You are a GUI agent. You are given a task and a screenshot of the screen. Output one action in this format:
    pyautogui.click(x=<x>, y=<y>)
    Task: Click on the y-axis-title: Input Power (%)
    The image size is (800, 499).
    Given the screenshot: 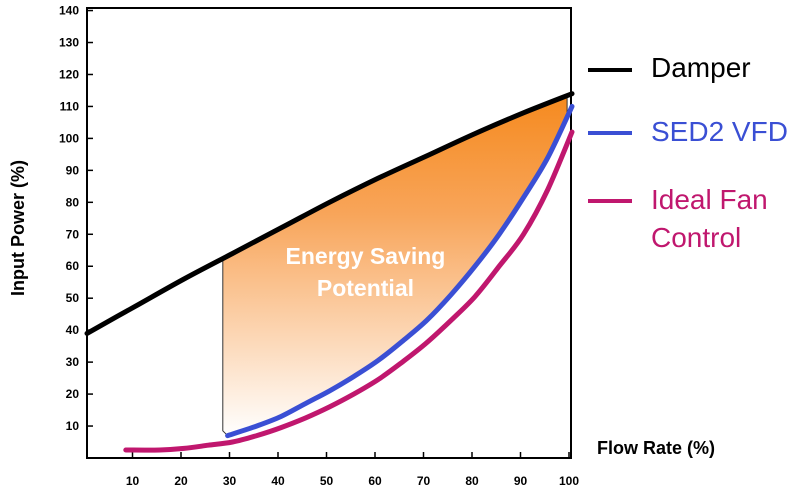 What is the action you would take?
    pyautogui.click(x=18, y=228)
    